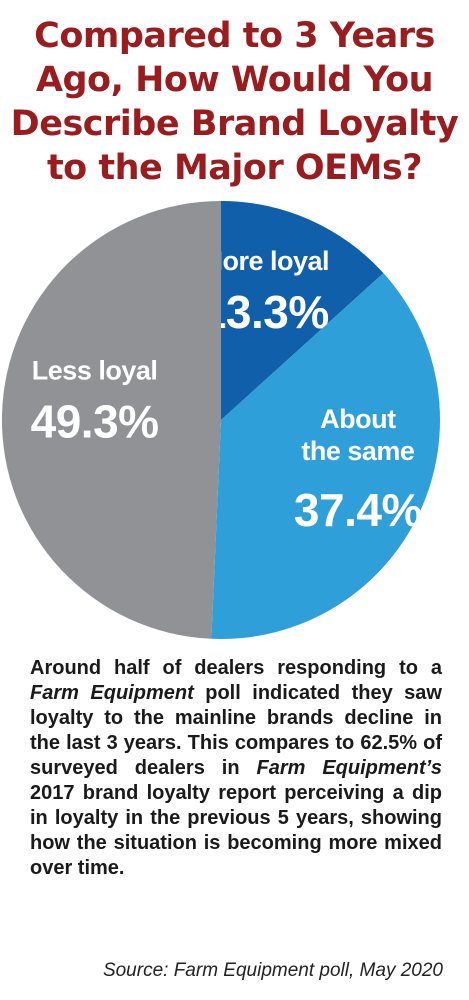 The width and height of the screenshot is (469, 1000). Describe the element at coordinates (234, 168) in the screenshot. I see `title-line-4: to the Major OEMs?` at that location.